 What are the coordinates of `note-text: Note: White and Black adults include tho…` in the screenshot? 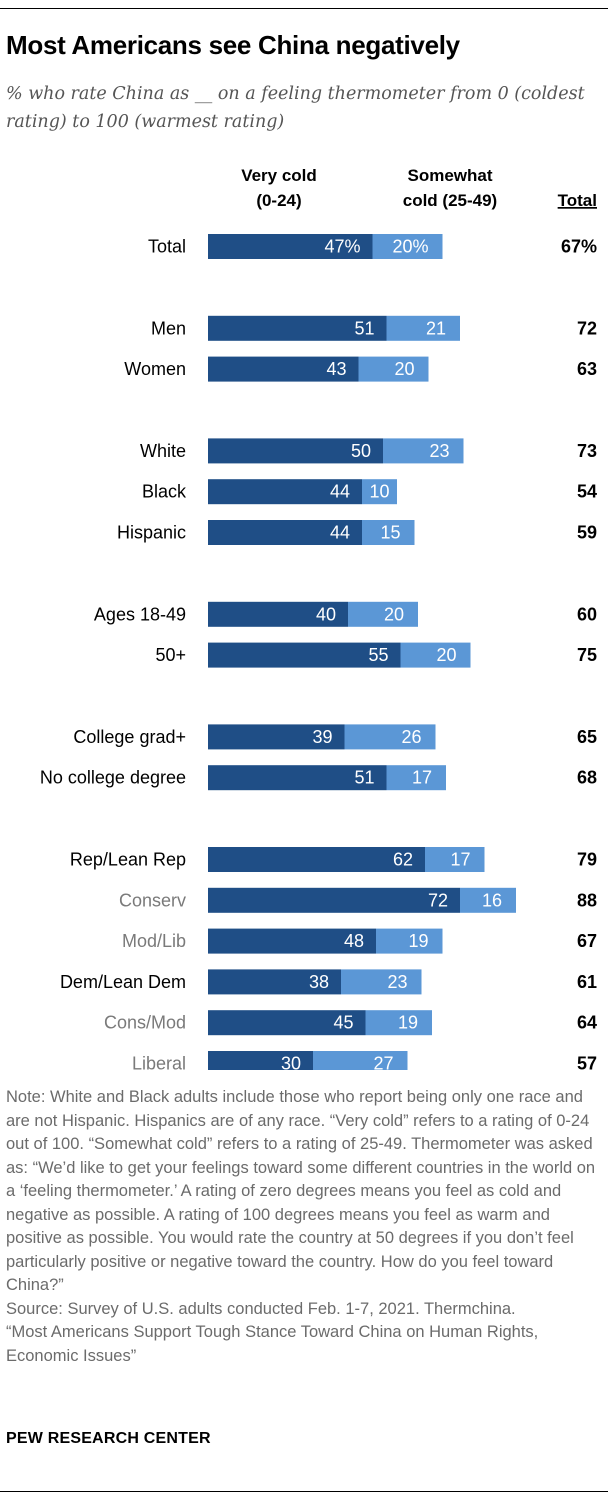 It's located at (301, 1191).